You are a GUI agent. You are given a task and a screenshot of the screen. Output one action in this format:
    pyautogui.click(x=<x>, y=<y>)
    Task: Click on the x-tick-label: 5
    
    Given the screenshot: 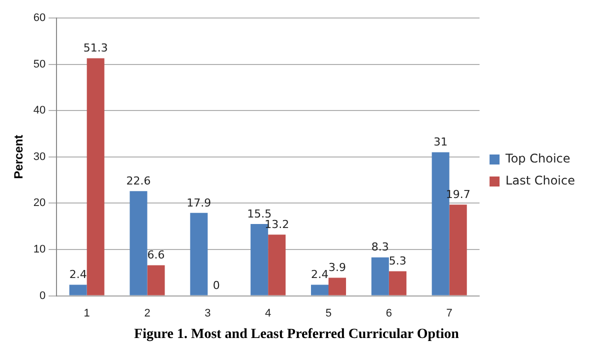 What is the action you would take?
    pyautogui.click(x=328, y=313)
    